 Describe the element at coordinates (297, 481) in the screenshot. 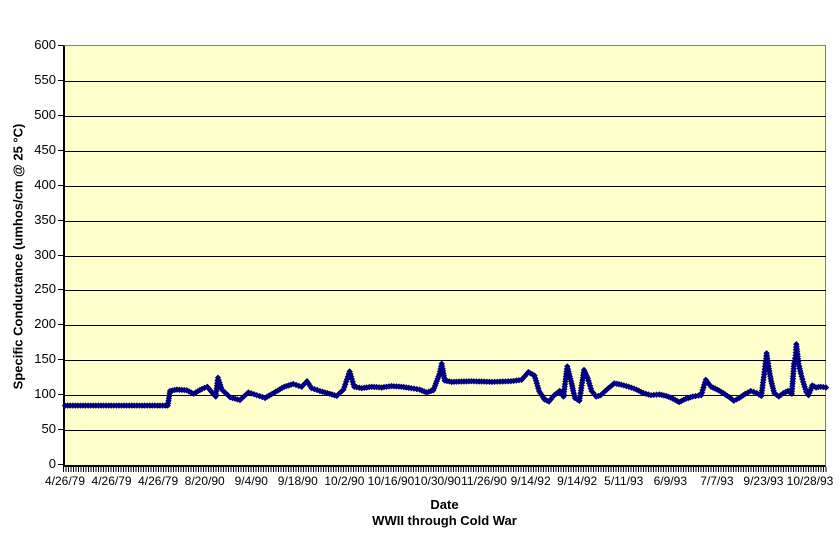

I see `x-tick-label: 9/18/90` at that location.